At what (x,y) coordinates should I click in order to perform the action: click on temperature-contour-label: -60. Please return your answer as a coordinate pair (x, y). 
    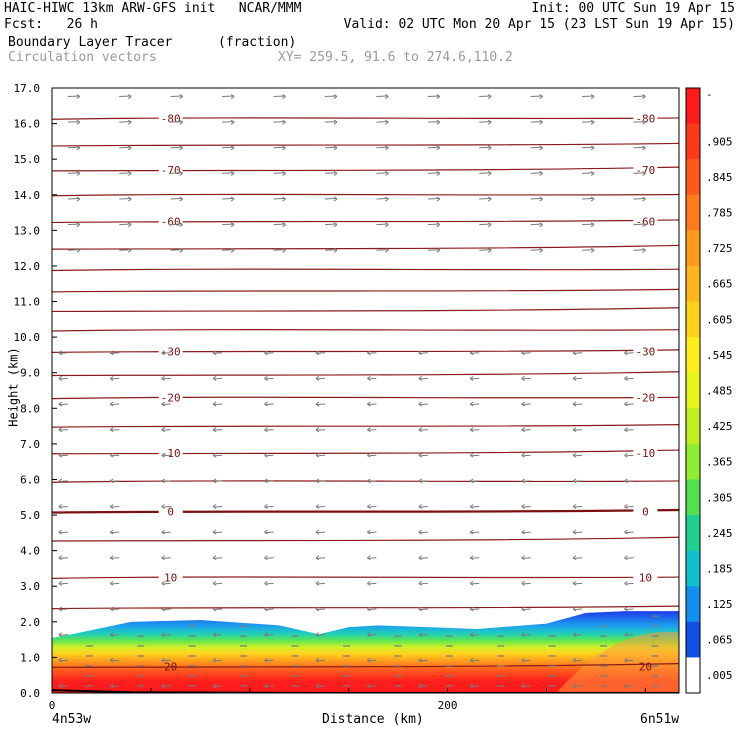
    Looking at the image, I should click on (645, 221).